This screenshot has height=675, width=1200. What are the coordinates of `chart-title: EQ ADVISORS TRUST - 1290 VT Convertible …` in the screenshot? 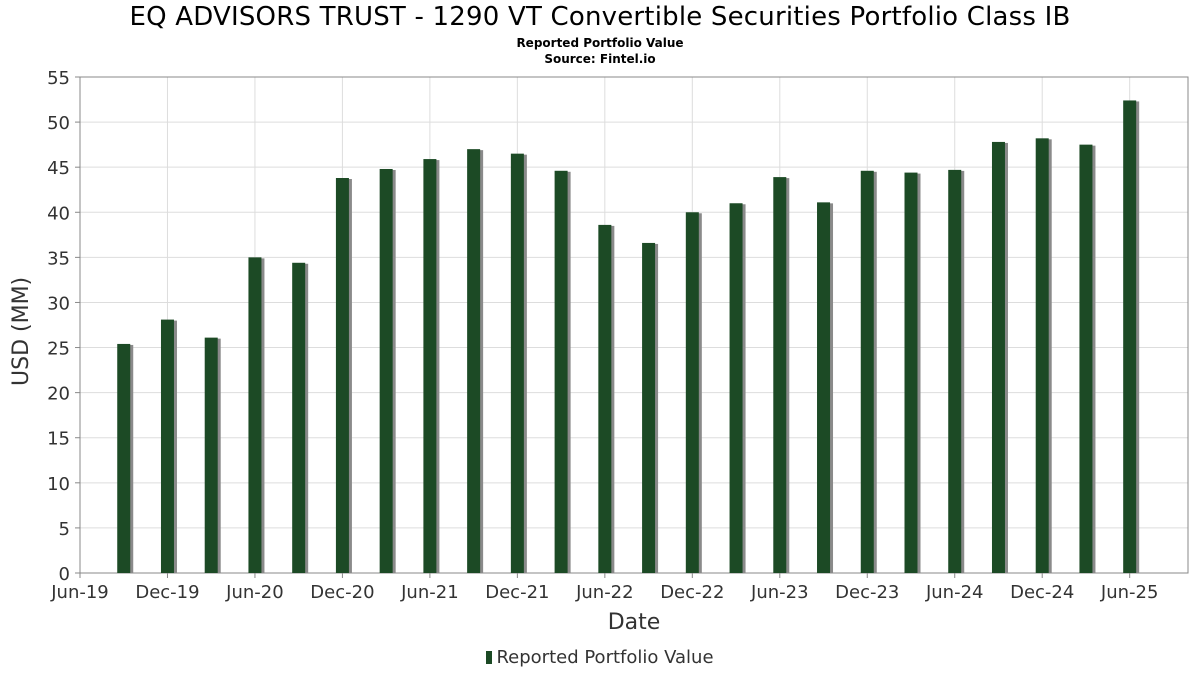 It's located at (600, 17).